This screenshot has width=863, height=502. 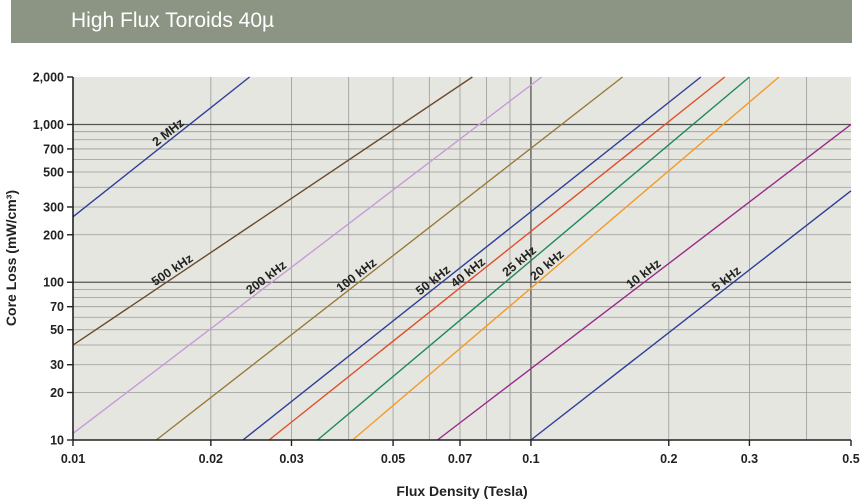 I want to click on y-tick-label: 300, so click(x=53, y=207).